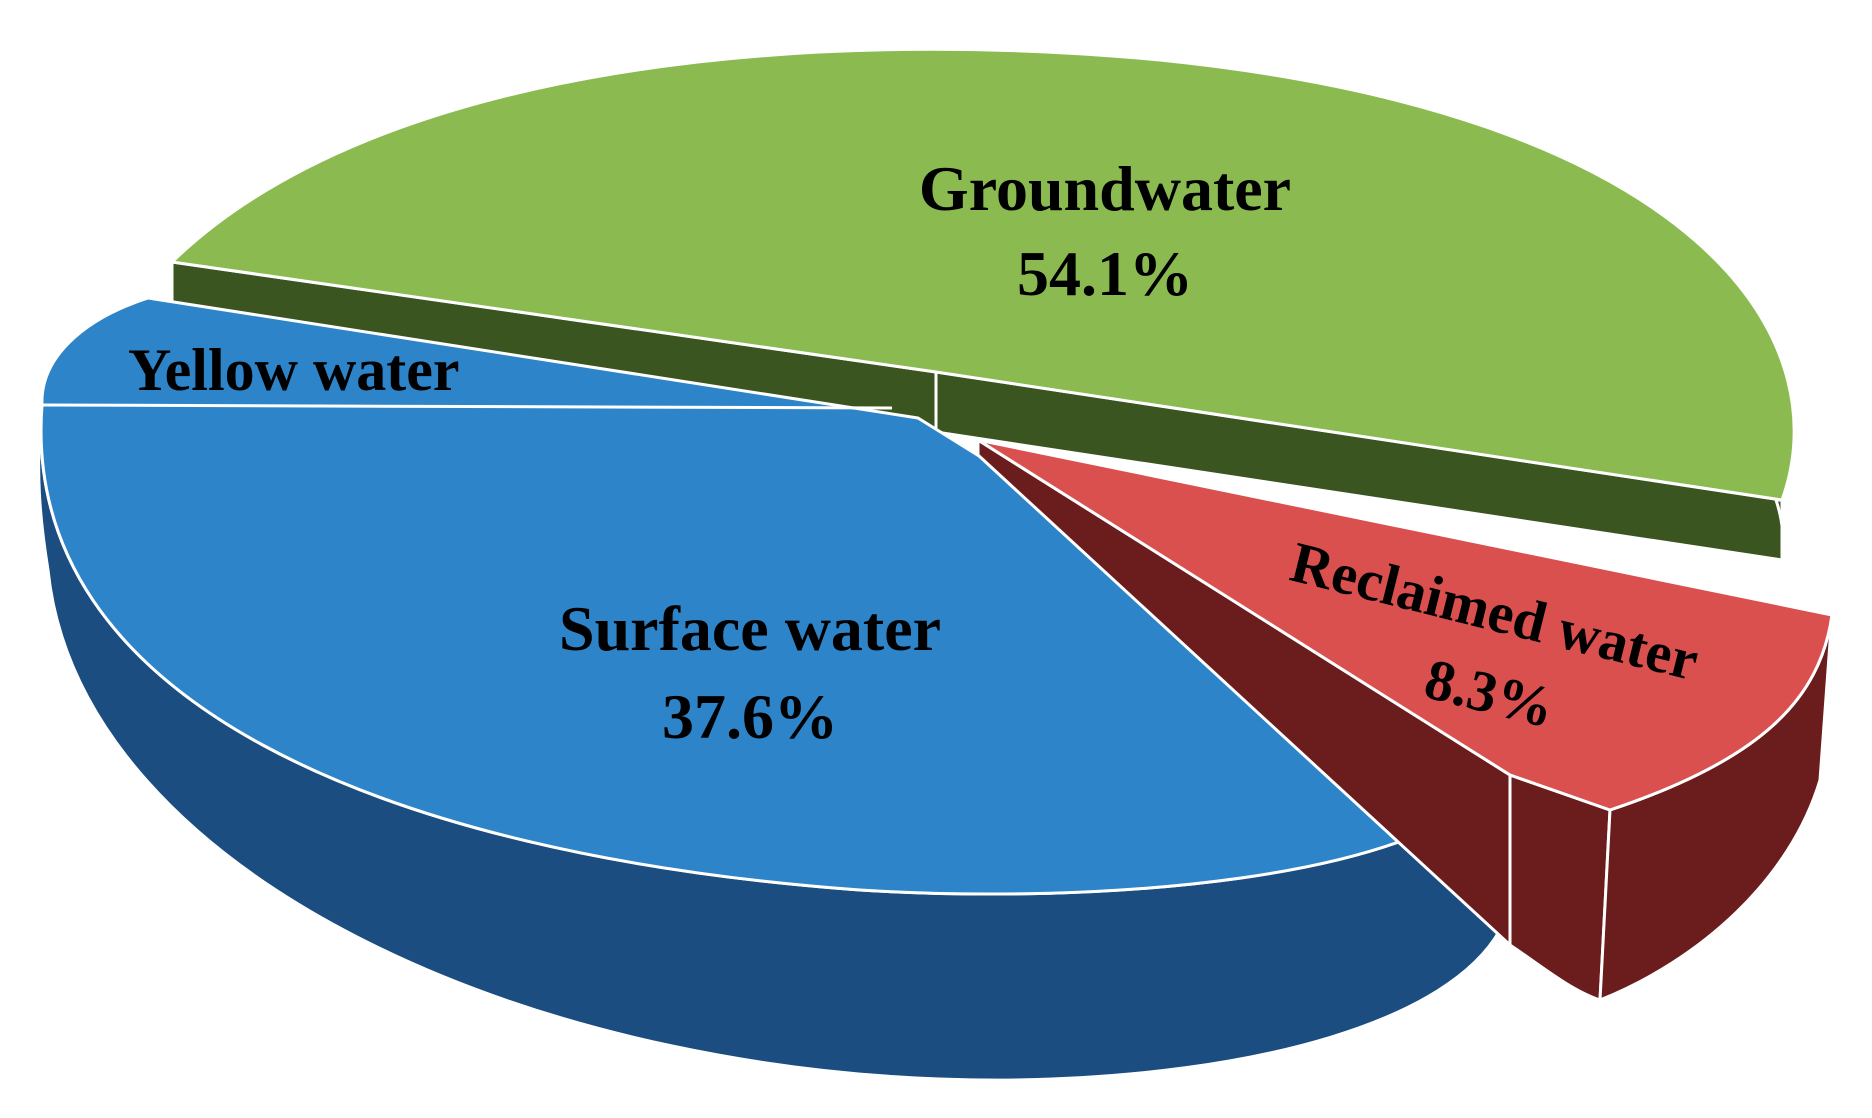 Image resolution: width=1872 pixels, height=1118 pixels. I want to click on value-label-groundwater: 54.1%, so click(1105, 273).